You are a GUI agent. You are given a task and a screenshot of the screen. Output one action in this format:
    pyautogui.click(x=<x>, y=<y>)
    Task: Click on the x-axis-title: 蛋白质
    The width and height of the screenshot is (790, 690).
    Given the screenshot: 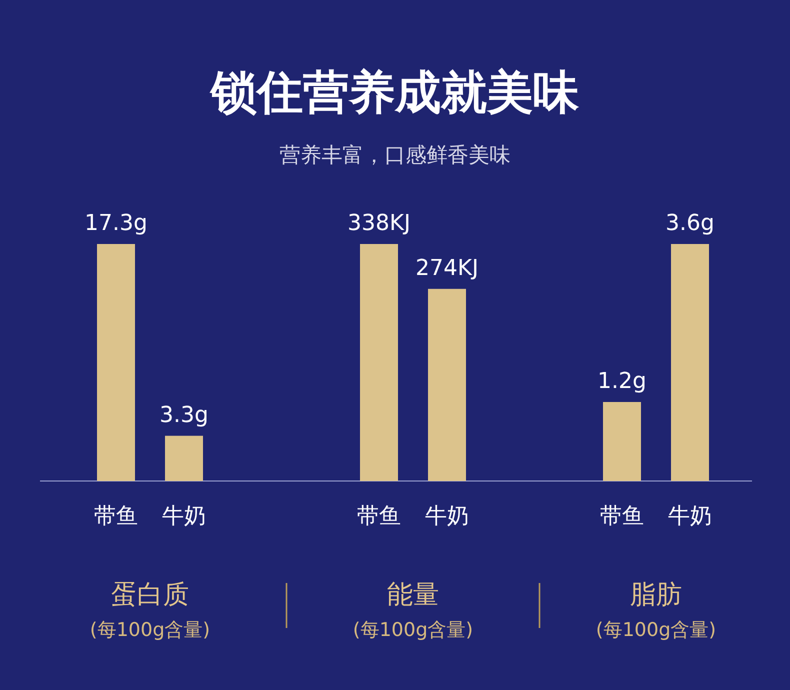 What is the action you would take?
    pyautogui.click(x=150, y=595)
    